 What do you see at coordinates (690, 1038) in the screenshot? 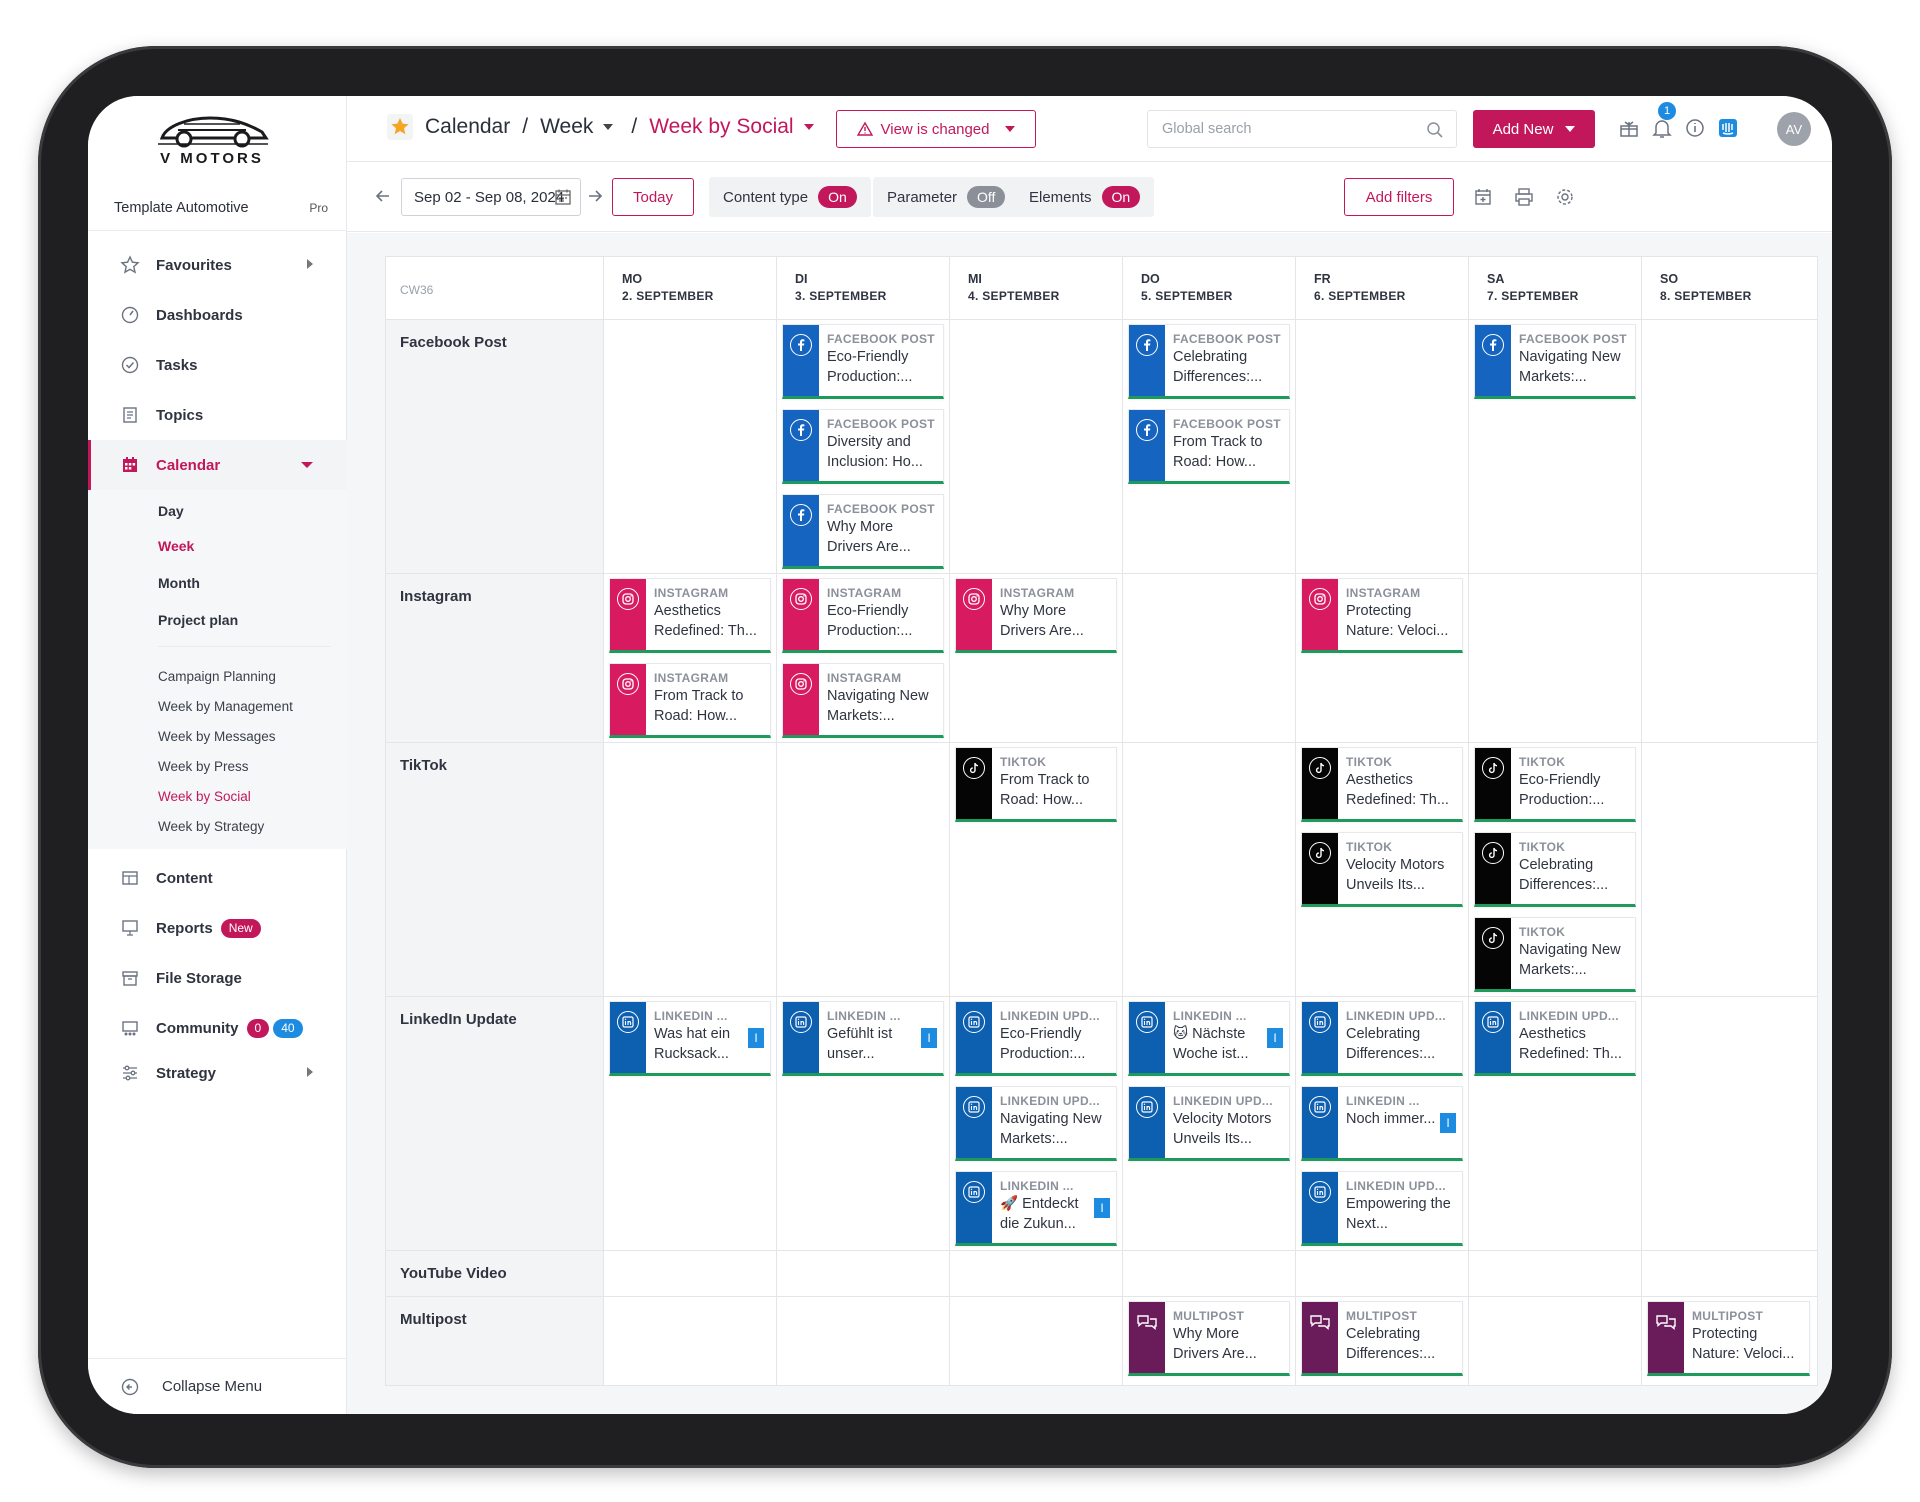
I see `post-card: LINKEDIN ... Was hat ein Rucksack... I` at bounding box center [690, 1038].